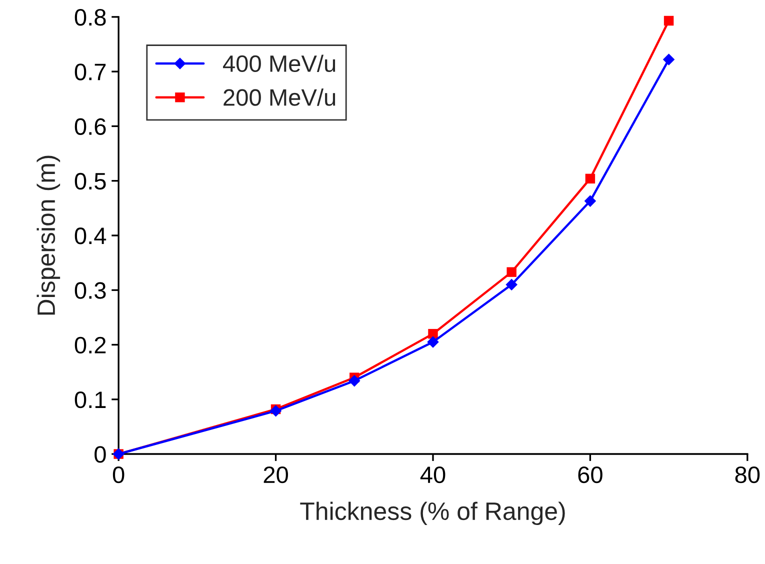 The image size is (765, 564). What do you see at coordinates (90, 290) in the screenshot?
I see `y-tick-label: 0.3` at bounding box center [90, 290].